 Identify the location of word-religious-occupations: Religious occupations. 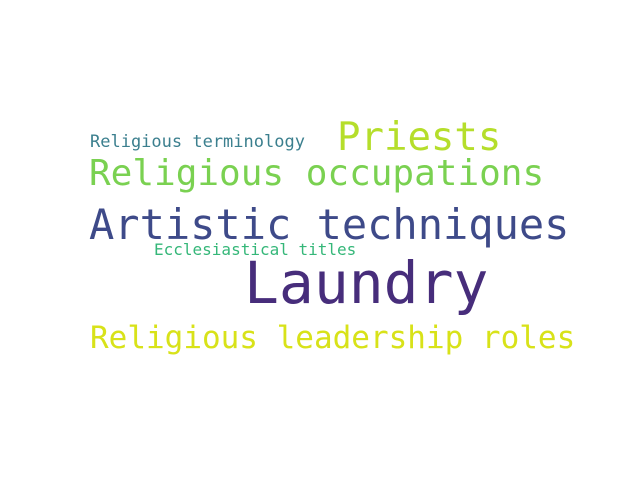
(317, 173).